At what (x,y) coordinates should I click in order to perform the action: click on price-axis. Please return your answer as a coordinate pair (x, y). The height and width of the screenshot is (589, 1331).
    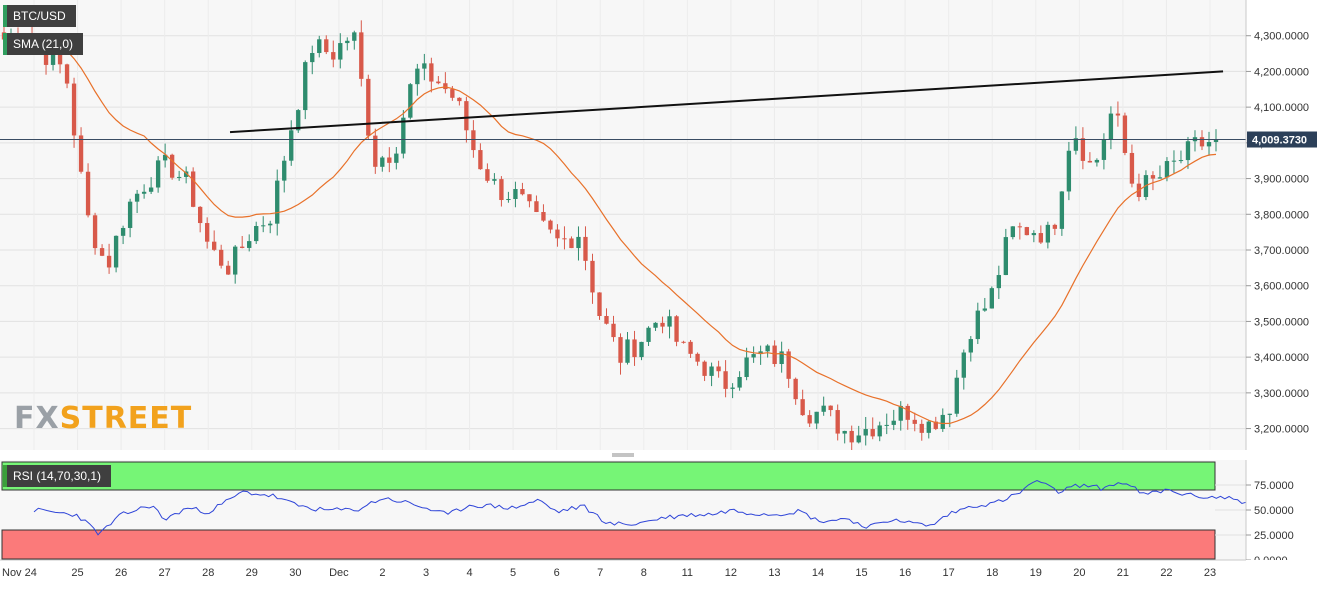
    Looking at the image, I should click on (1288, 225).